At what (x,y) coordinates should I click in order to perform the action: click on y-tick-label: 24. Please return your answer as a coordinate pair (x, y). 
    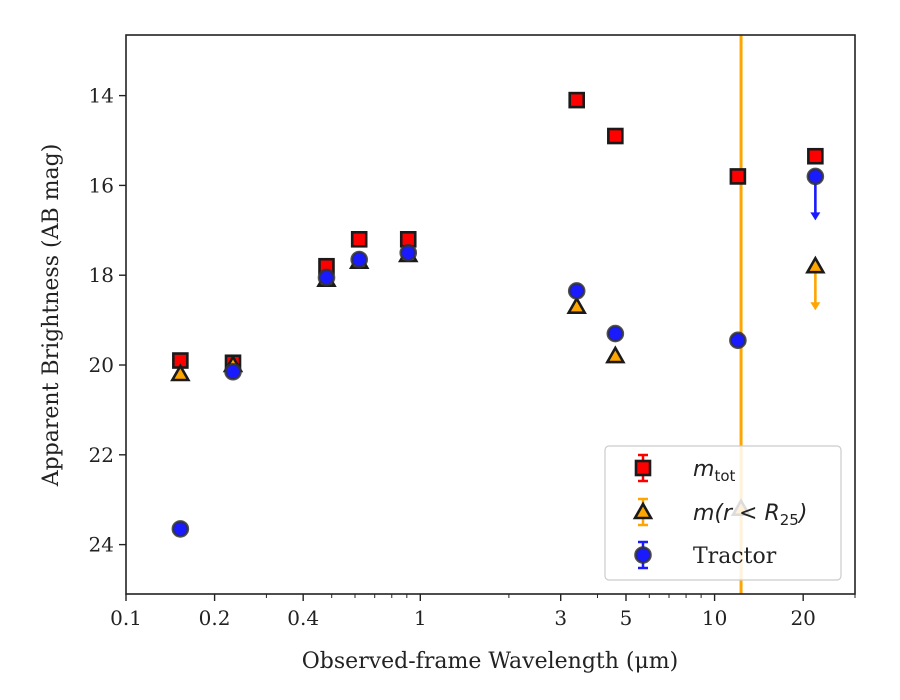
    Looking at the image, I should click on (101, 545).